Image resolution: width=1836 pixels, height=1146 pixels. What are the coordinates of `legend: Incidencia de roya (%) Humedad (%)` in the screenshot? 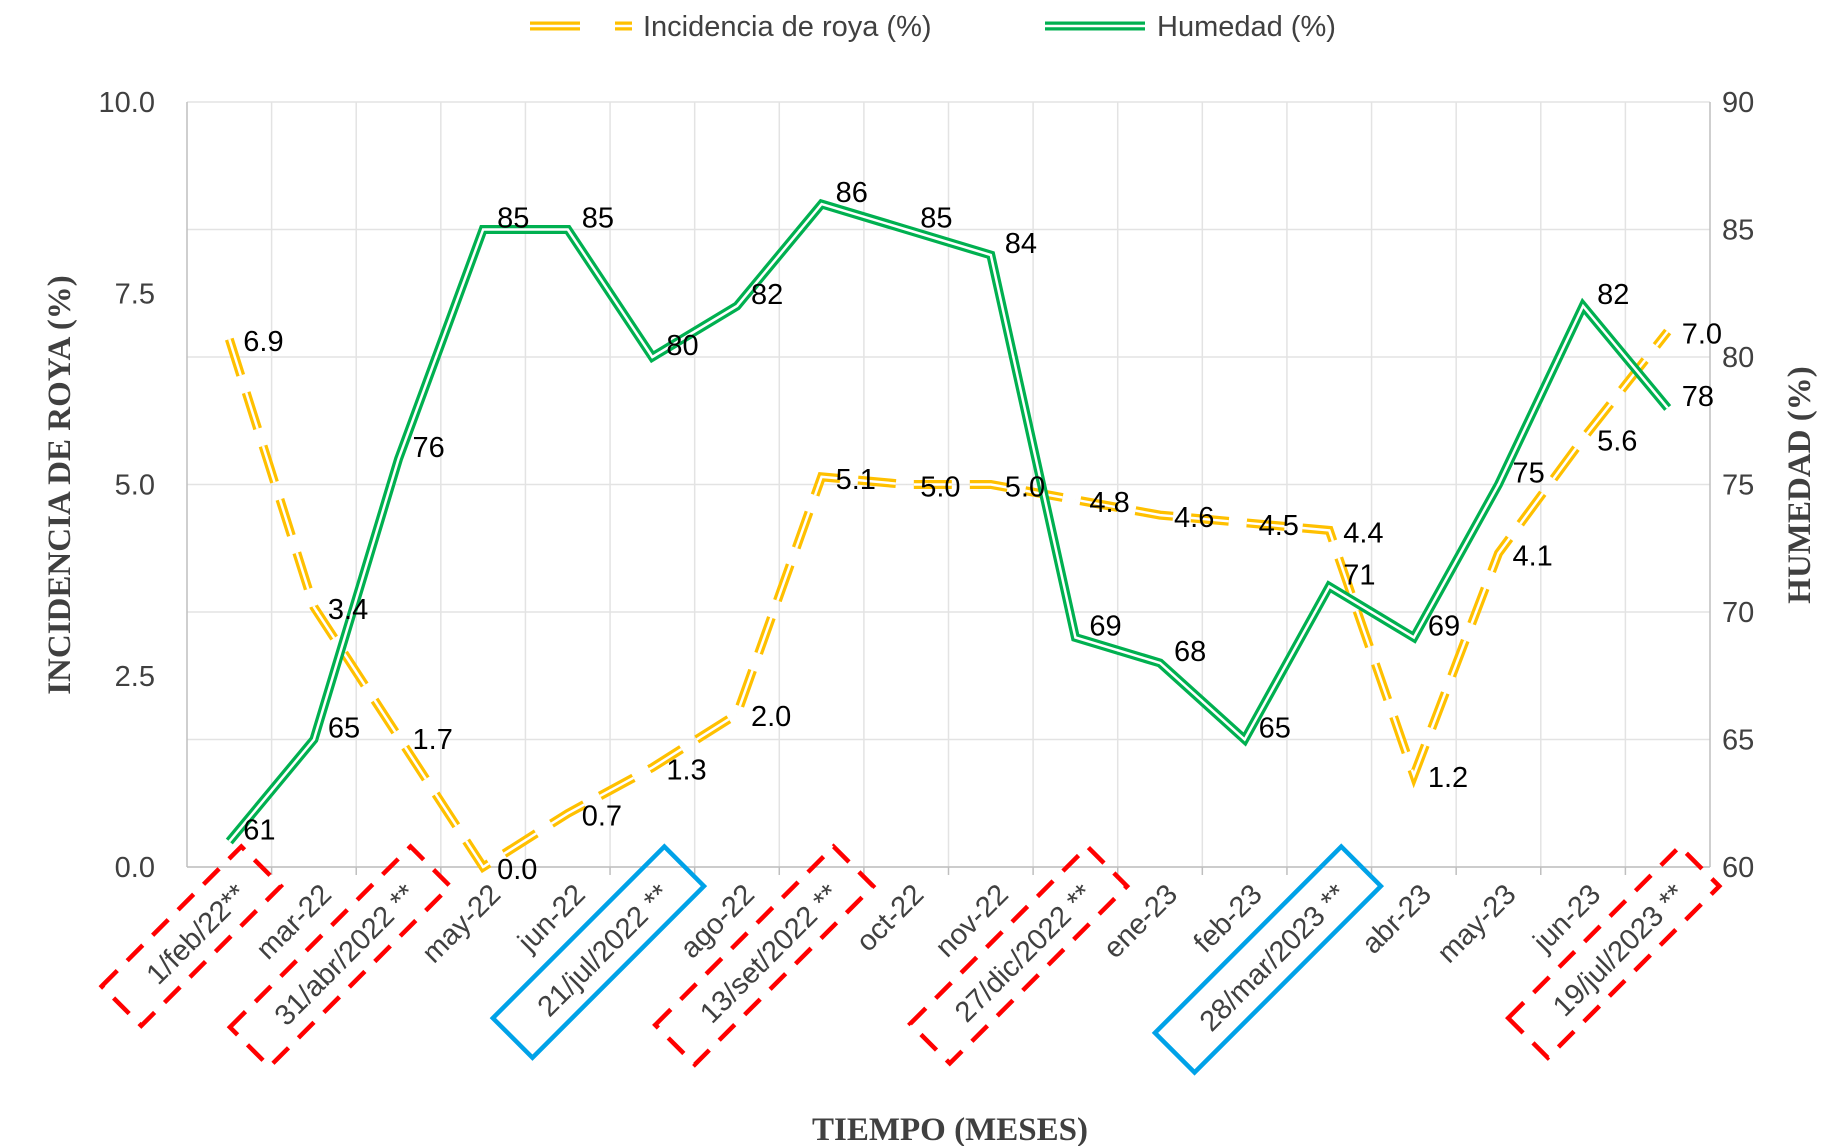 It's located at (933, 27).